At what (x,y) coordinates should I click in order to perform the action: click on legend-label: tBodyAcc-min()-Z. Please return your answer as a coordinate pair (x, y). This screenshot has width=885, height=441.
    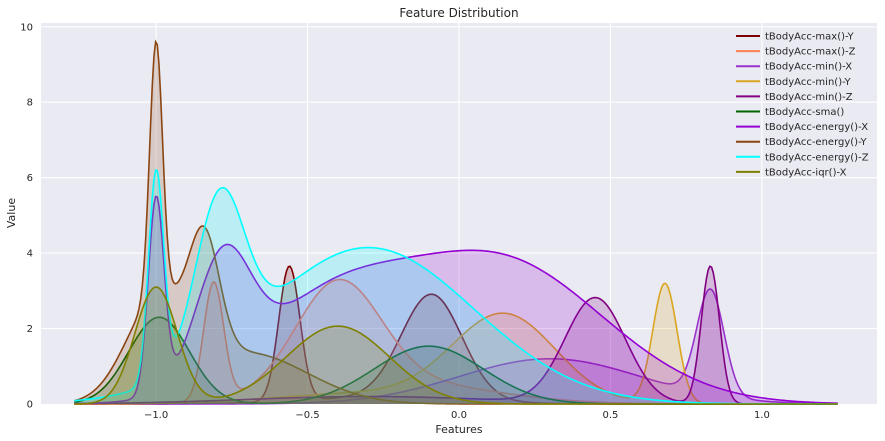
    Looking at the image, I should click on (809, 97).